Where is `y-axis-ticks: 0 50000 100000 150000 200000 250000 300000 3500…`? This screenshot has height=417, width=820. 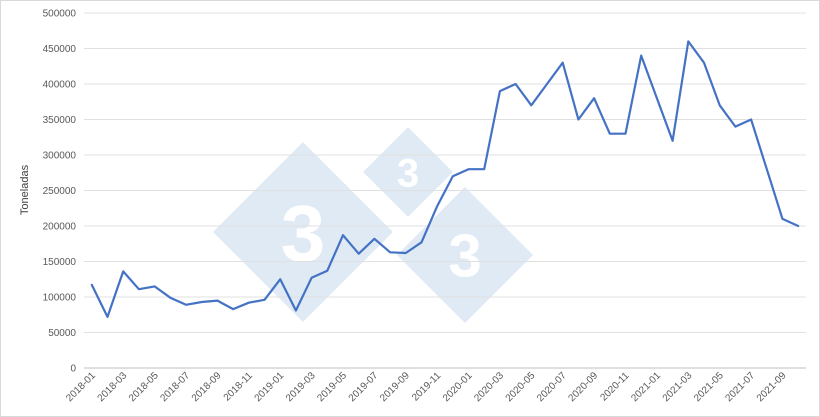 y-axis-ticks: 0 50000 100000 150000 200000 250000 300000 3500… is located at coordinates (60, 192).